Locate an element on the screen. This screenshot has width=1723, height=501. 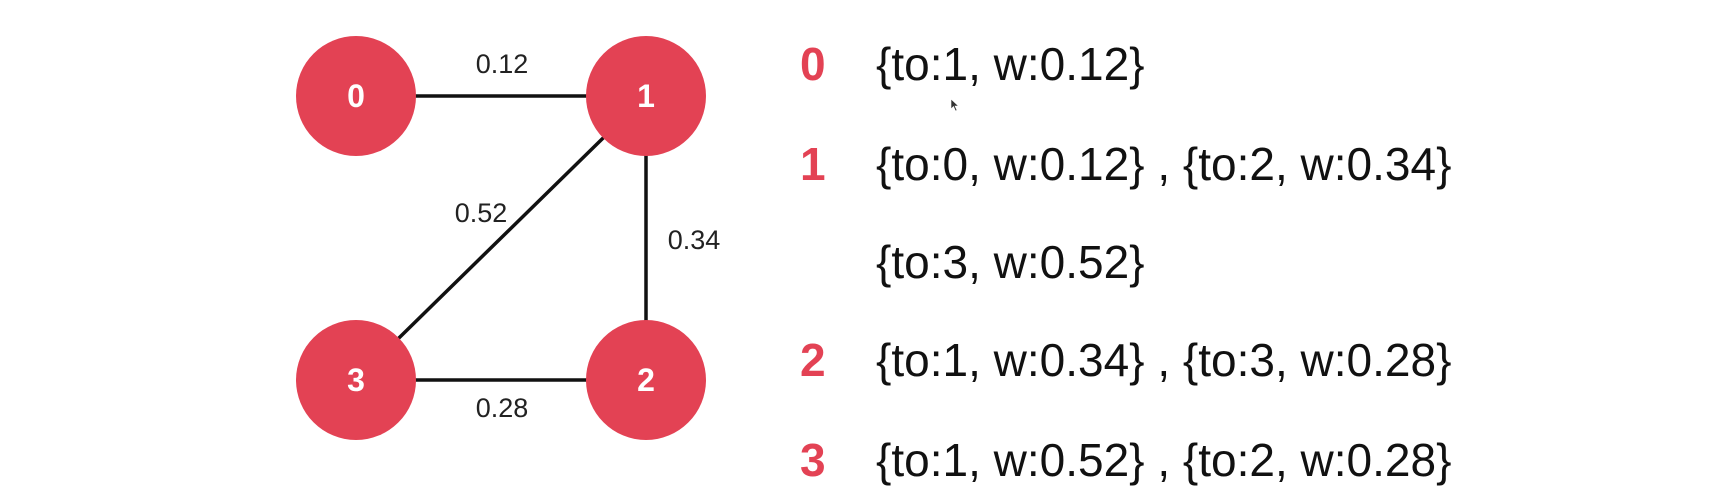
node-0: 0 is located at coordinates (356, 96).